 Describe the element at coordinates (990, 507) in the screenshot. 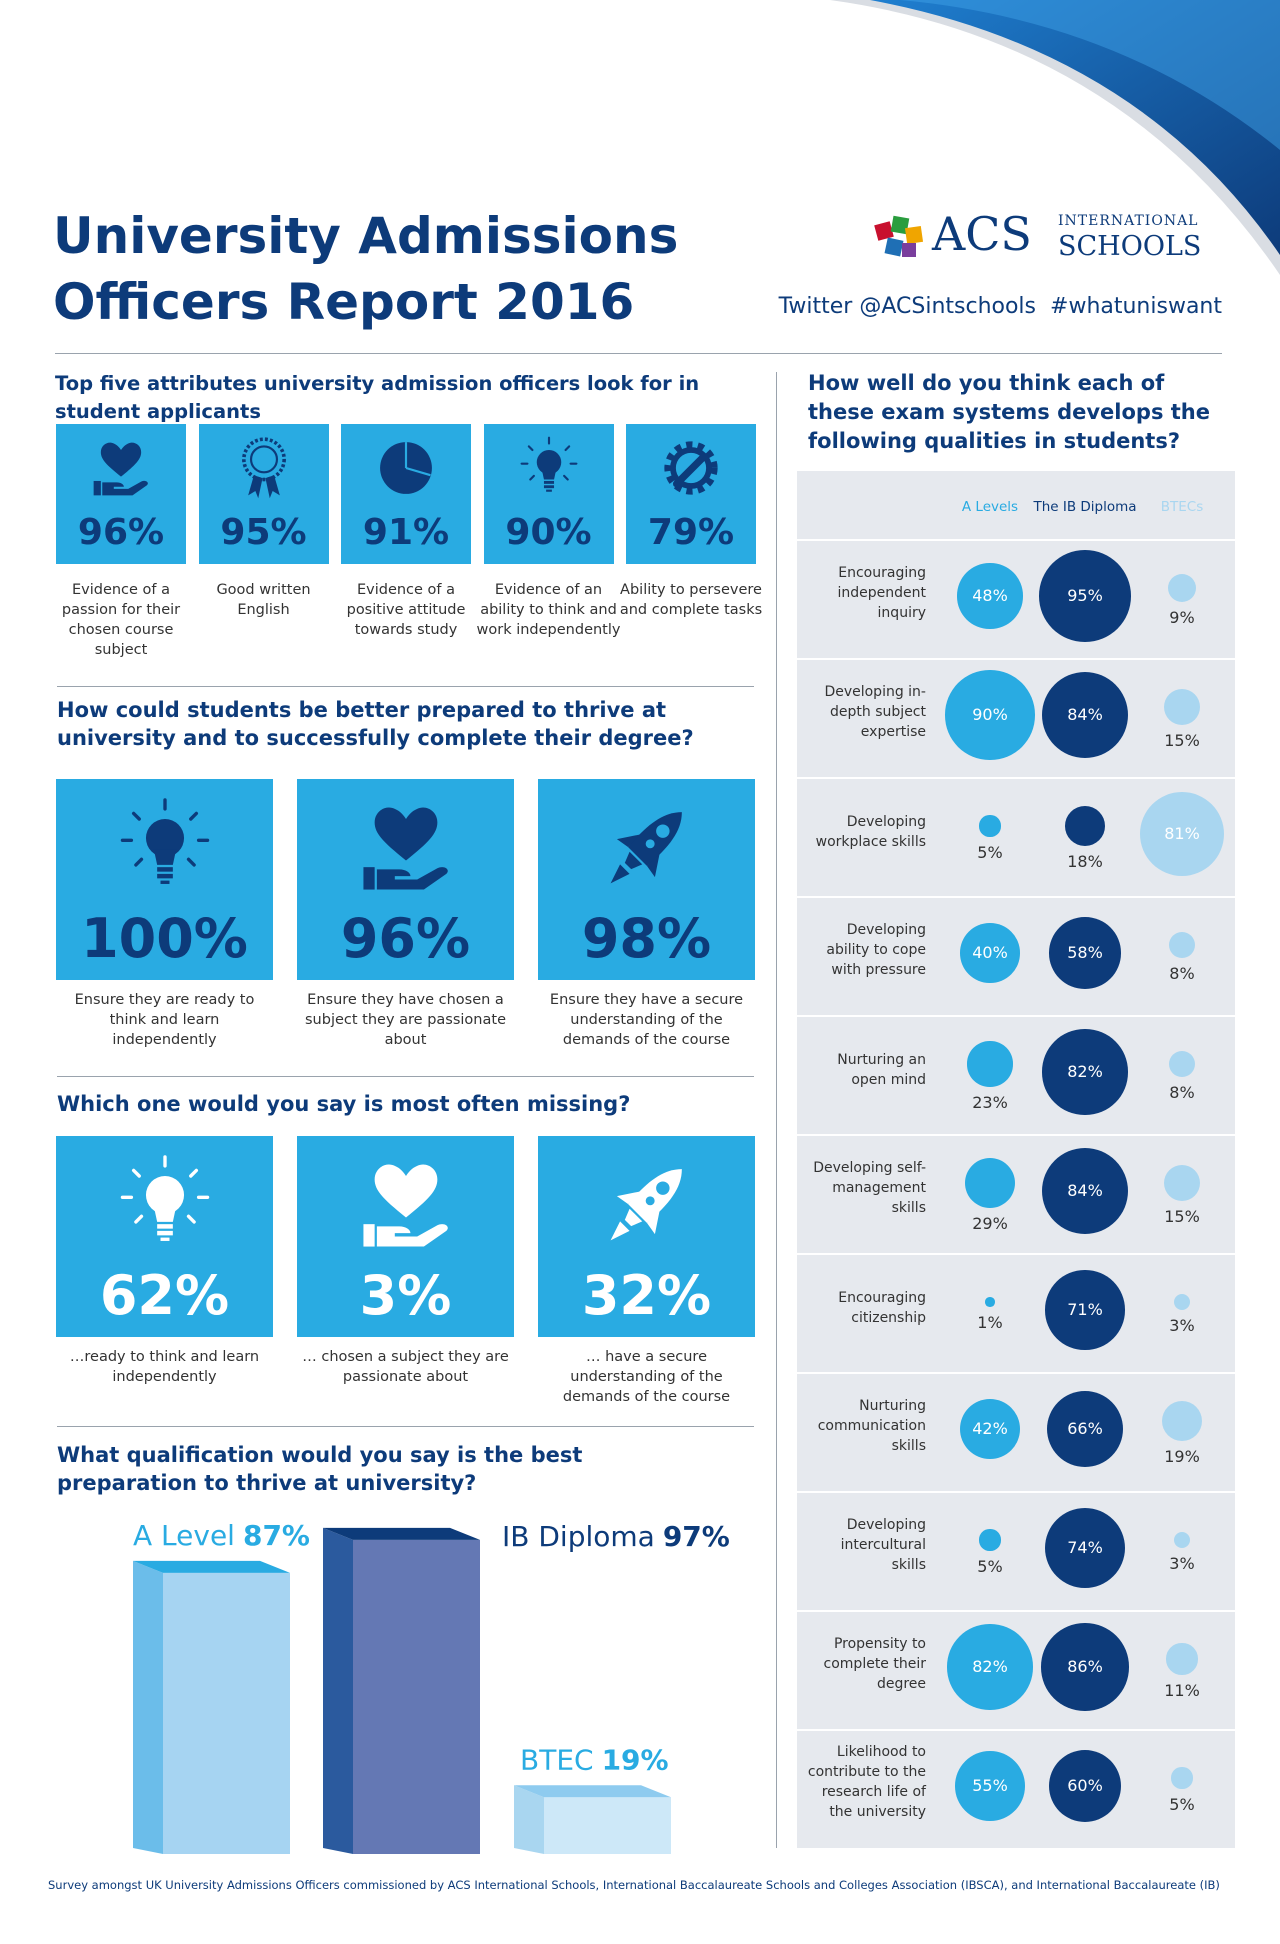

I see `legend-item: A Levels` at that location.